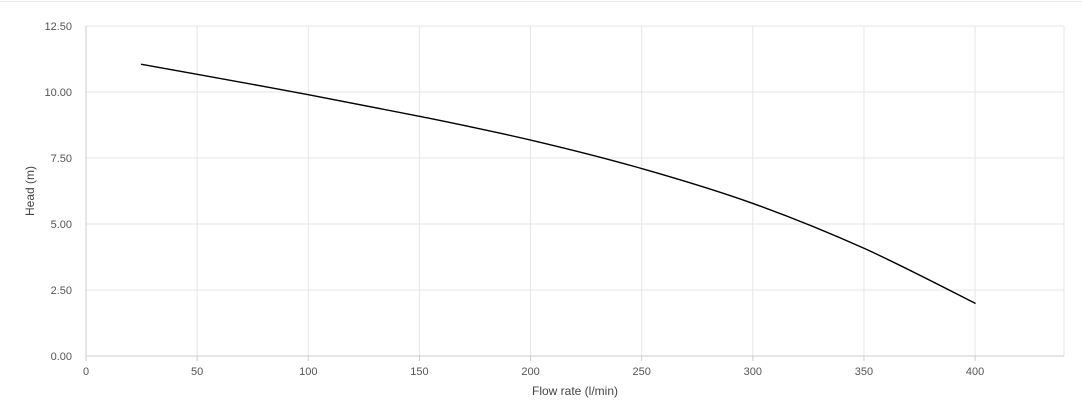  Describe the element at coordinates (753, 372) in the screenshot. I see `x-tick-label: 300` at that location.